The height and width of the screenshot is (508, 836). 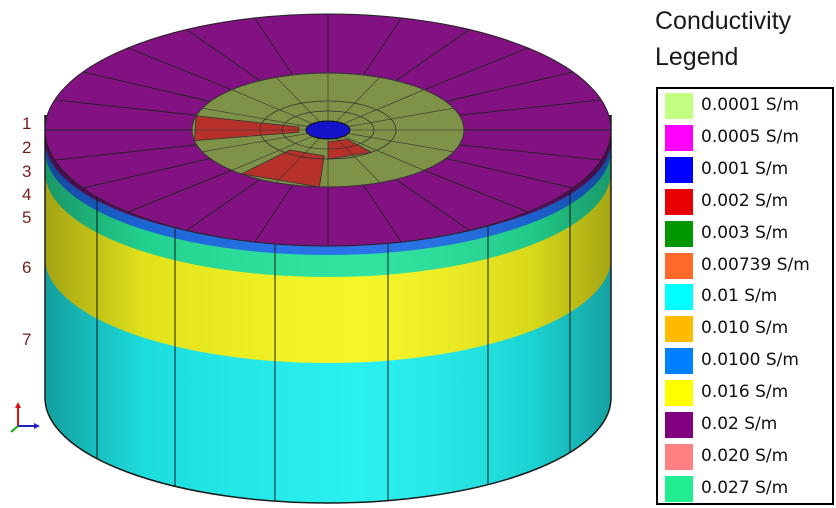 I want to click on legend-label: 0.001 S/m, so click(x=745, y=168).